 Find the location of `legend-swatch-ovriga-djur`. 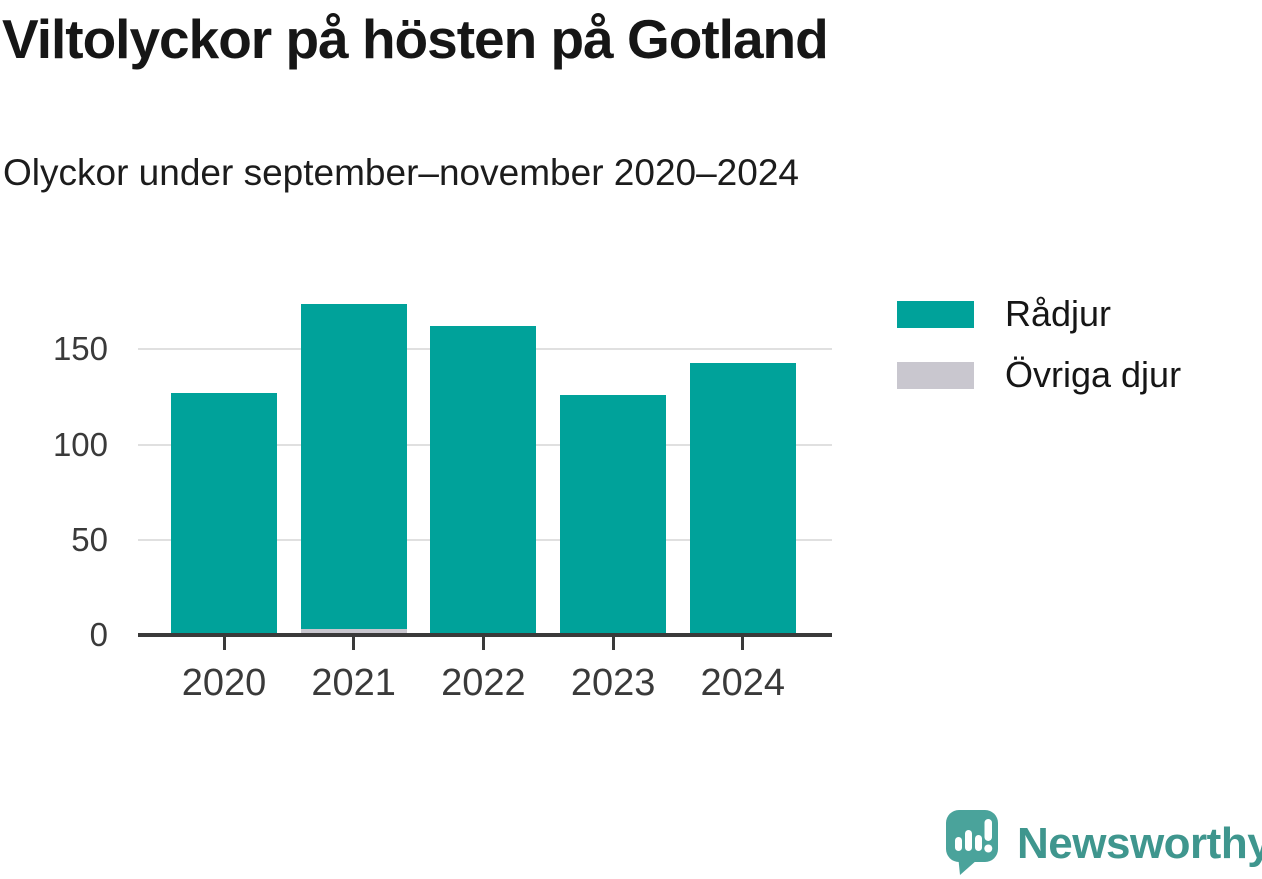

legend-swatch-ovriga-djur is located at coordinates (935, 375).